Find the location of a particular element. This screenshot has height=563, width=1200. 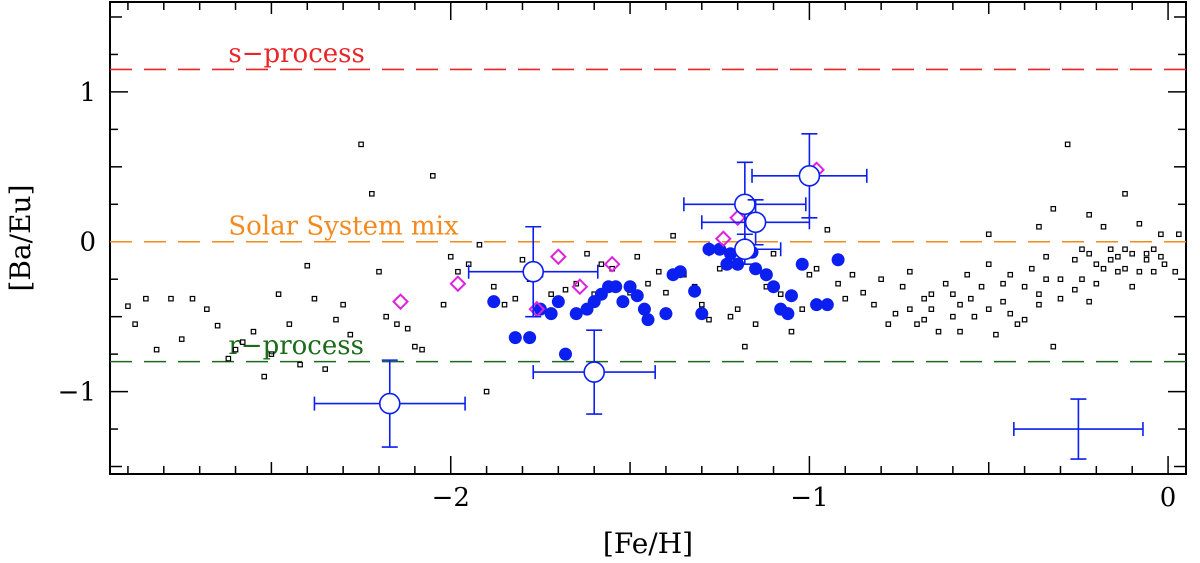

s-process-label: s−process is located at coordinates (296, 54).